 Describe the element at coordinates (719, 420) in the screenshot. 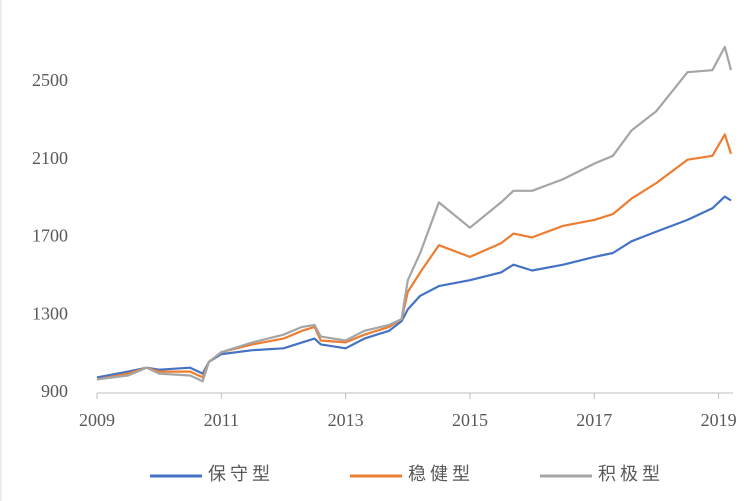

I see `x-tick-label: 2019` at that location.